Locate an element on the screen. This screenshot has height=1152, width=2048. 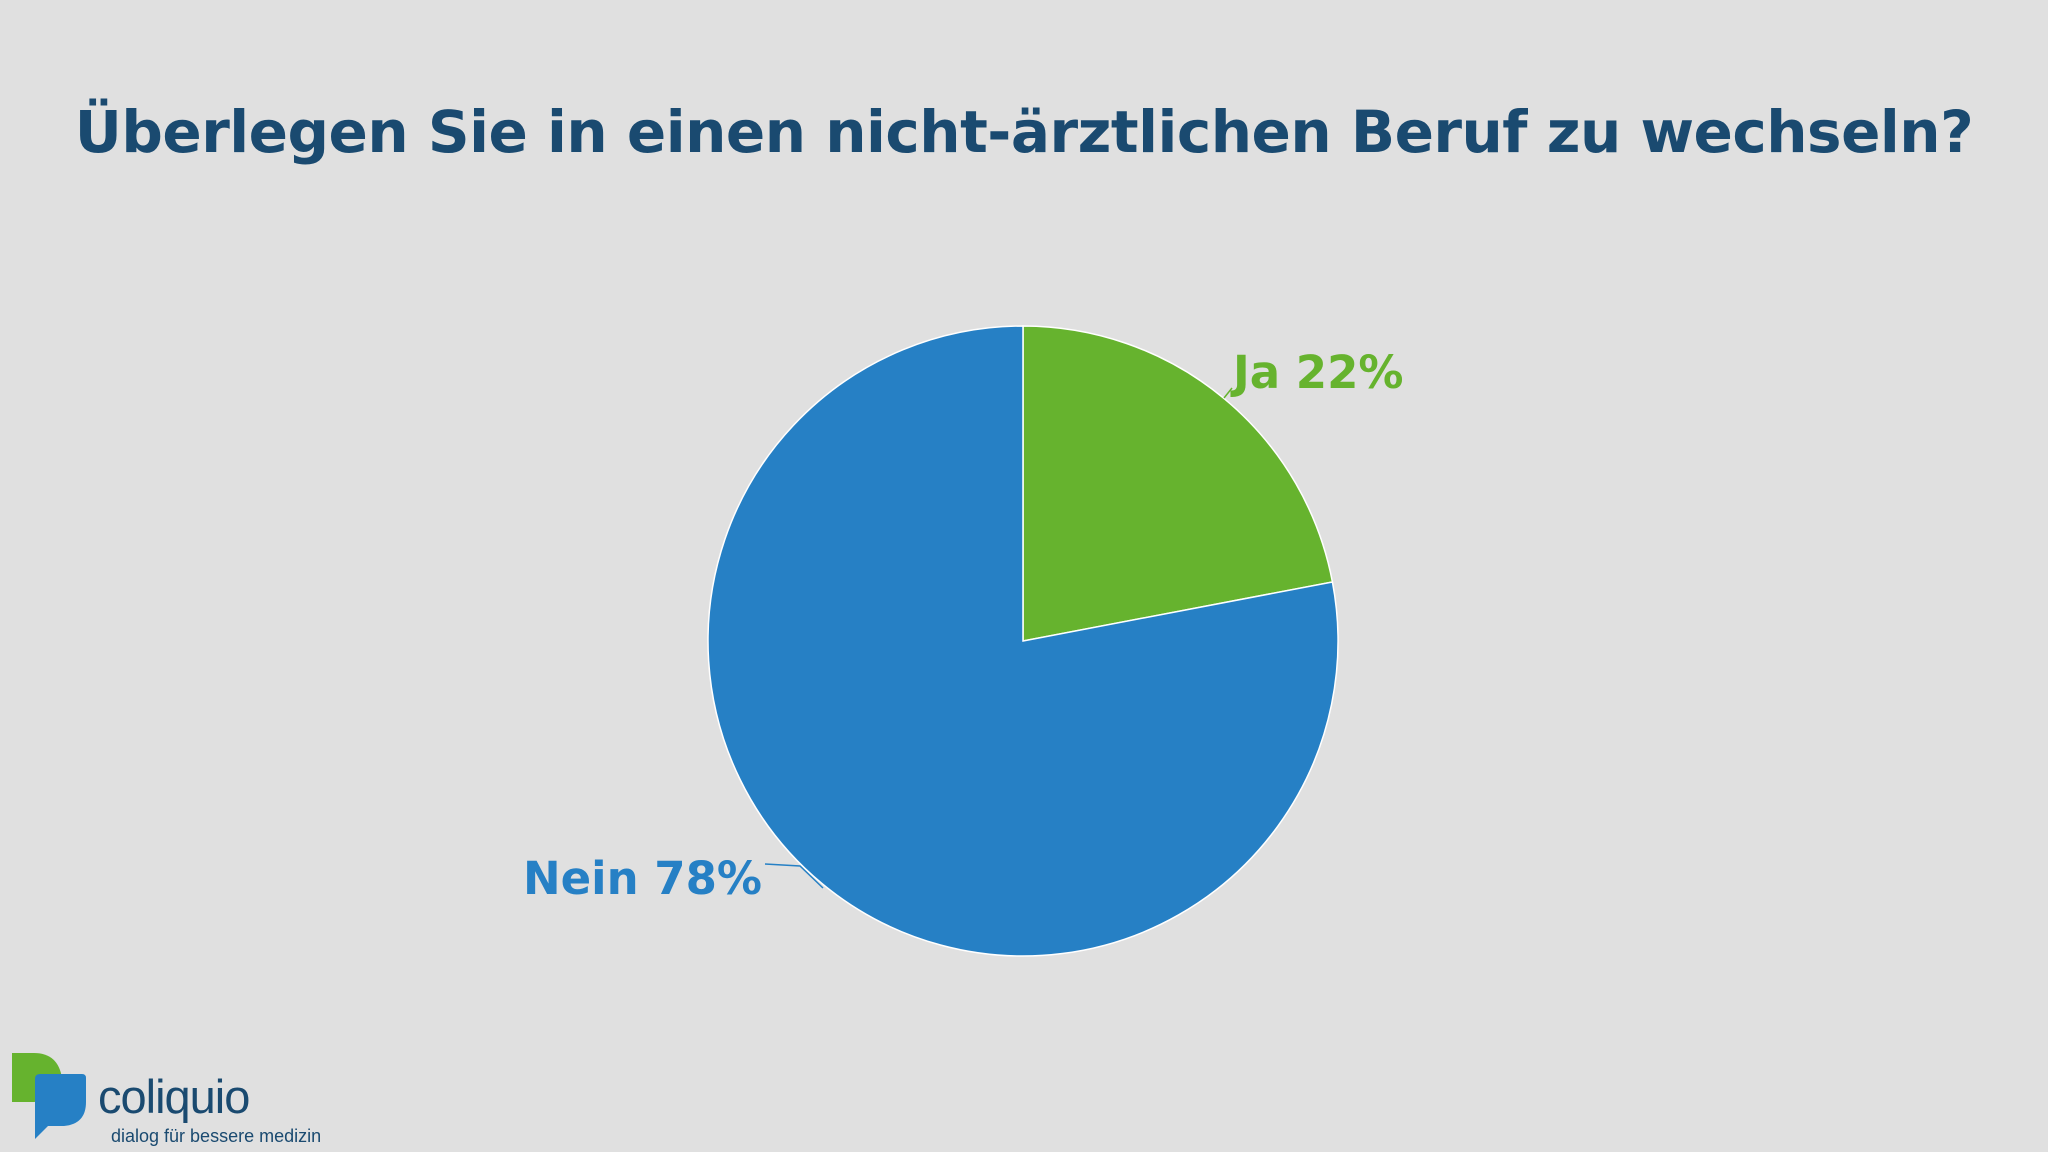
leader-line-ja is located at coordinates (1228, 393).